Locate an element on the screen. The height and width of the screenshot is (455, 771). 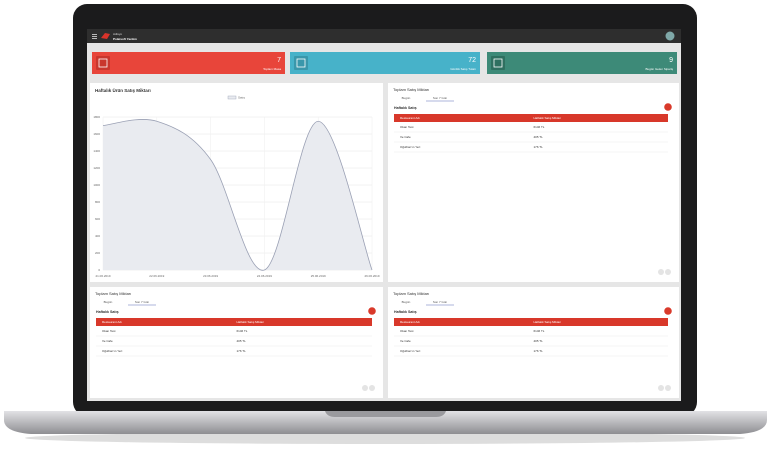
card-value: 9 is located at coordinates (671, 60).